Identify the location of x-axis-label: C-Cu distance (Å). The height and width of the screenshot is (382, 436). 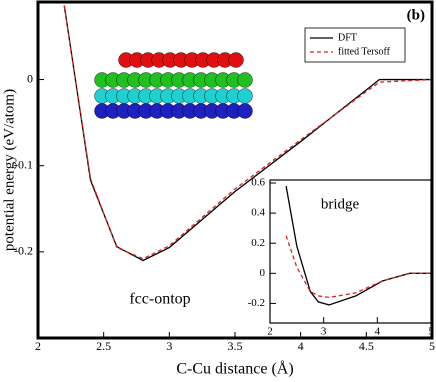
(234, 369).